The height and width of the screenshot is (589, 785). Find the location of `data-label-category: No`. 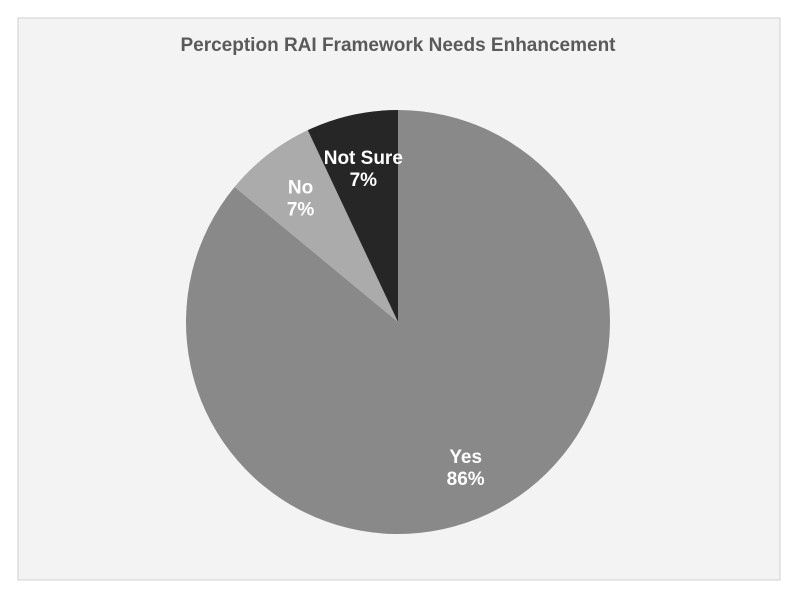

data-label-category: No is located at coordinates (300, 188).